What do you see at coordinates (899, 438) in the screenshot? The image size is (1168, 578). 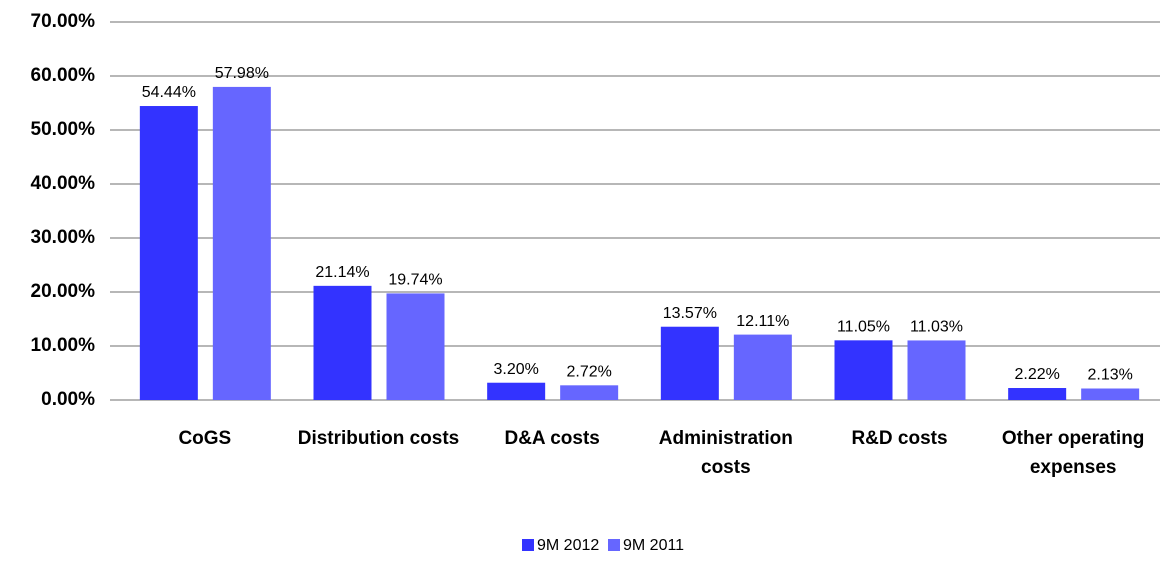 I see `x-tick-label: R&D costs` at bounding box center [899, 438].